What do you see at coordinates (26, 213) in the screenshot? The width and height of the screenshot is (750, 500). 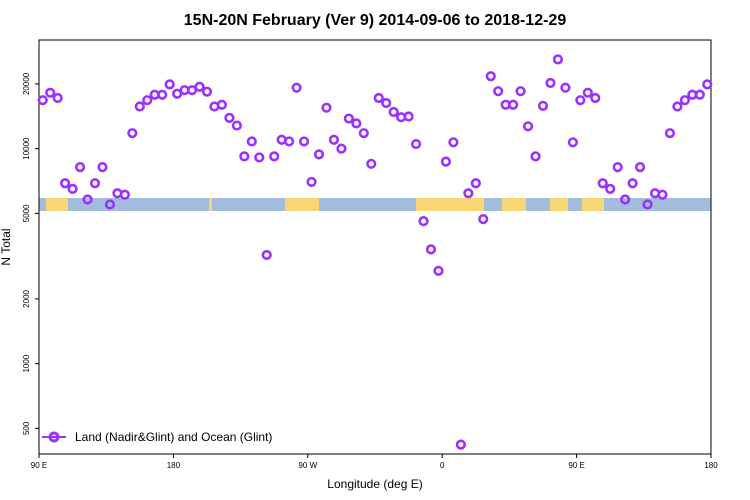 I see `y-tick-label: 5000` at bounding box center [26, 213].